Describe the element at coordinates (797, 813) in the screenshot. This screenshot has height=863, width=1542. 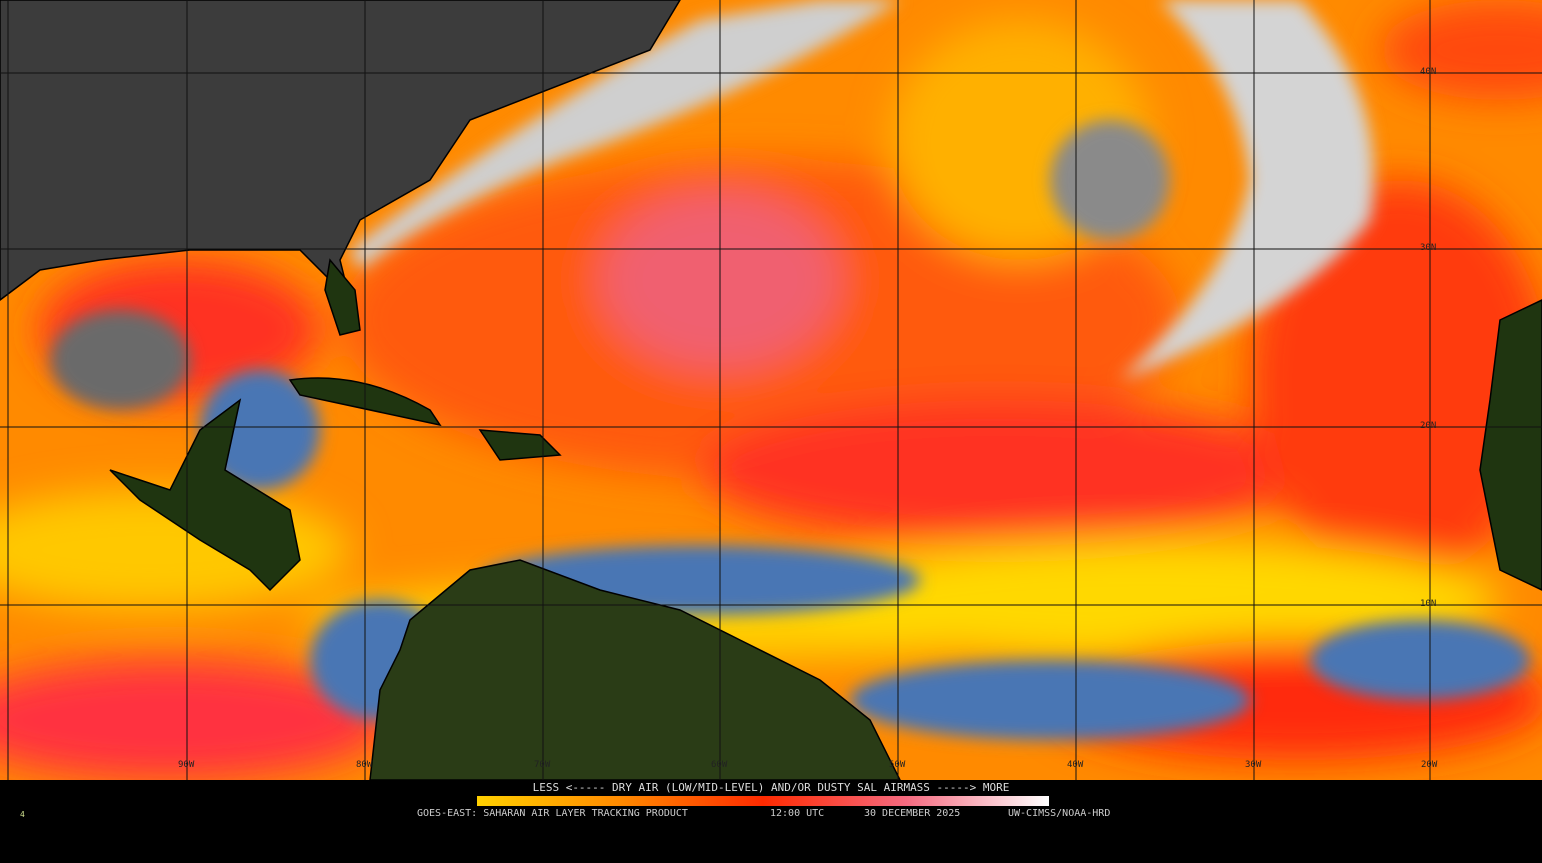
I see `time-stamp: 12:00 UTC` at that location.